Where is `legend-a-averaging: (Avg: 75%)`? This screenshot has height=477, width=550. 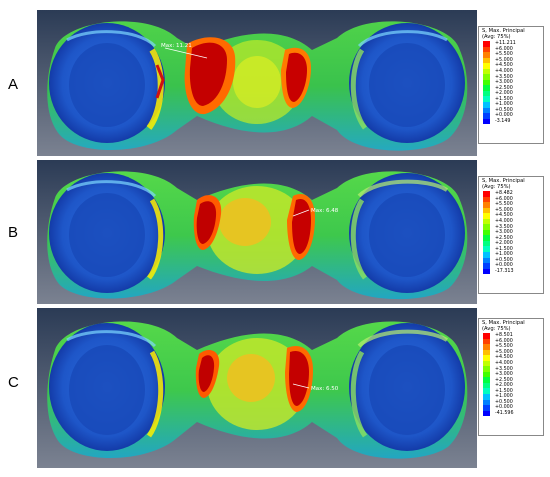
legend-a-averaging: (Avg: 75%) is located at coordinates (496, 37).